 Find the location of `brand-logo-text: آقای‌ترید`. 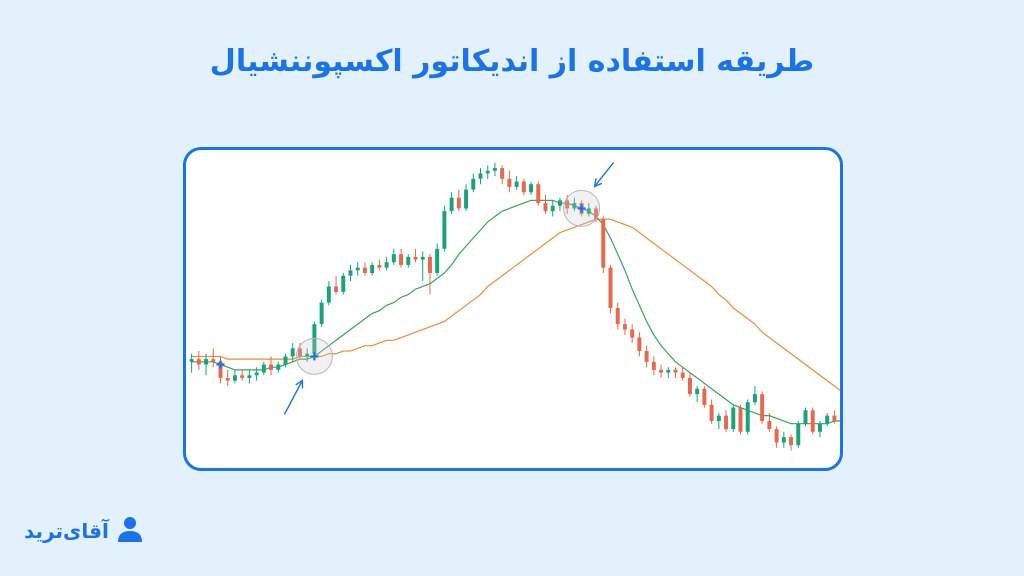

brand-logo-text: آقای‌ترید is located at coordinates (66, 531).